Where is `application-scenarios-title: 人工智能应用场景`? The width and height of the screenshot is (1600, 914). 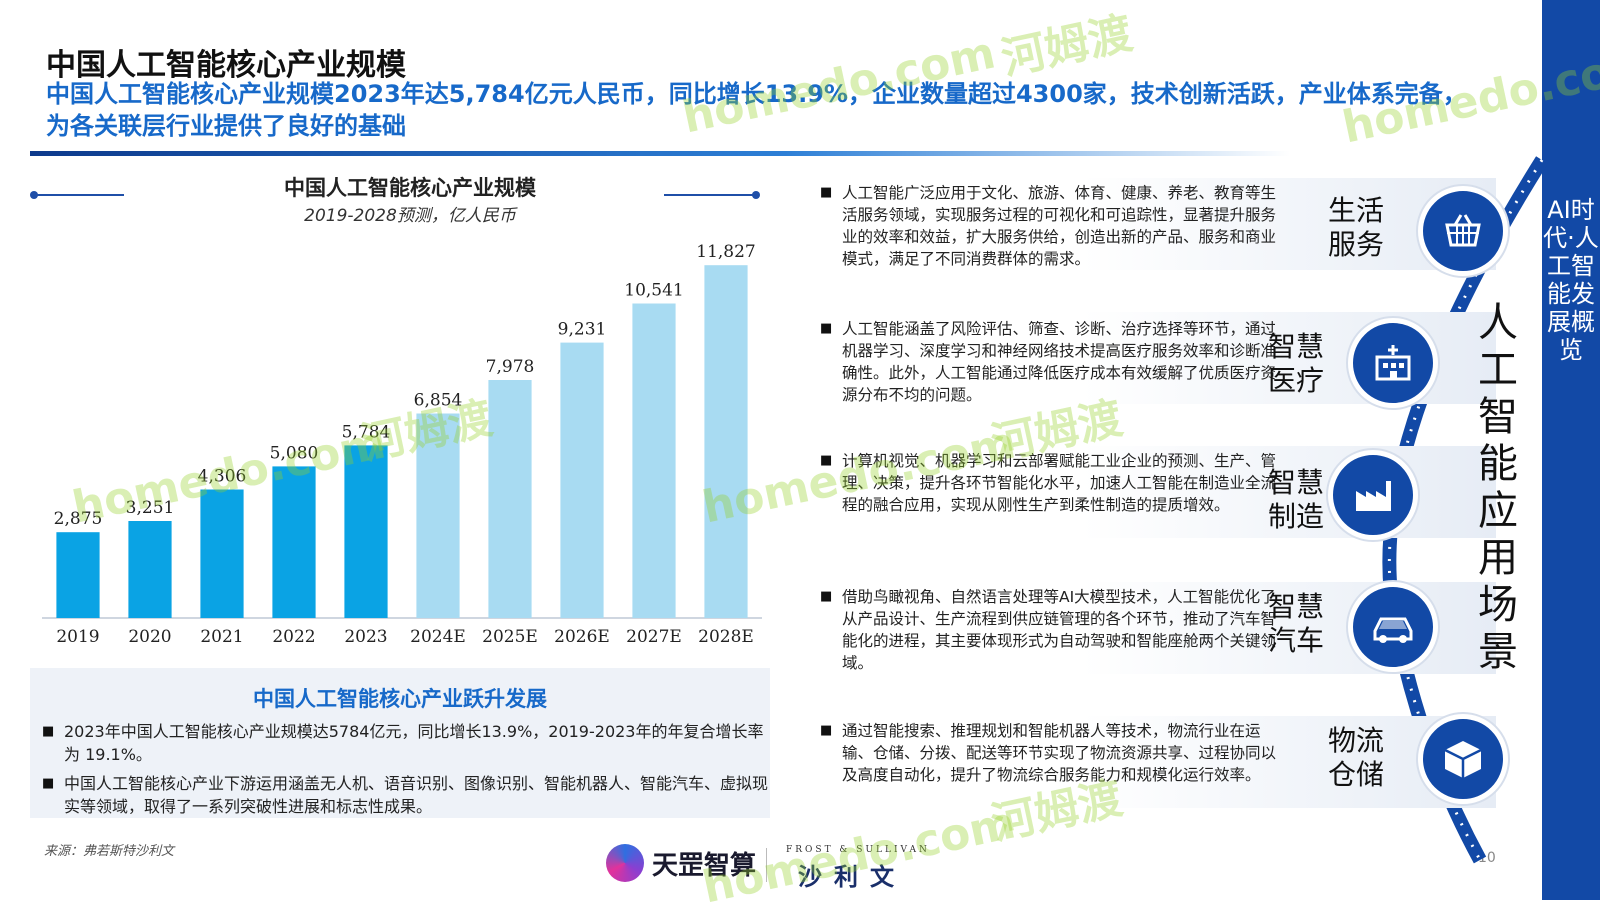 application-scenarios-title: 人工智能应用场景 is located at coordinates (1498, 487).